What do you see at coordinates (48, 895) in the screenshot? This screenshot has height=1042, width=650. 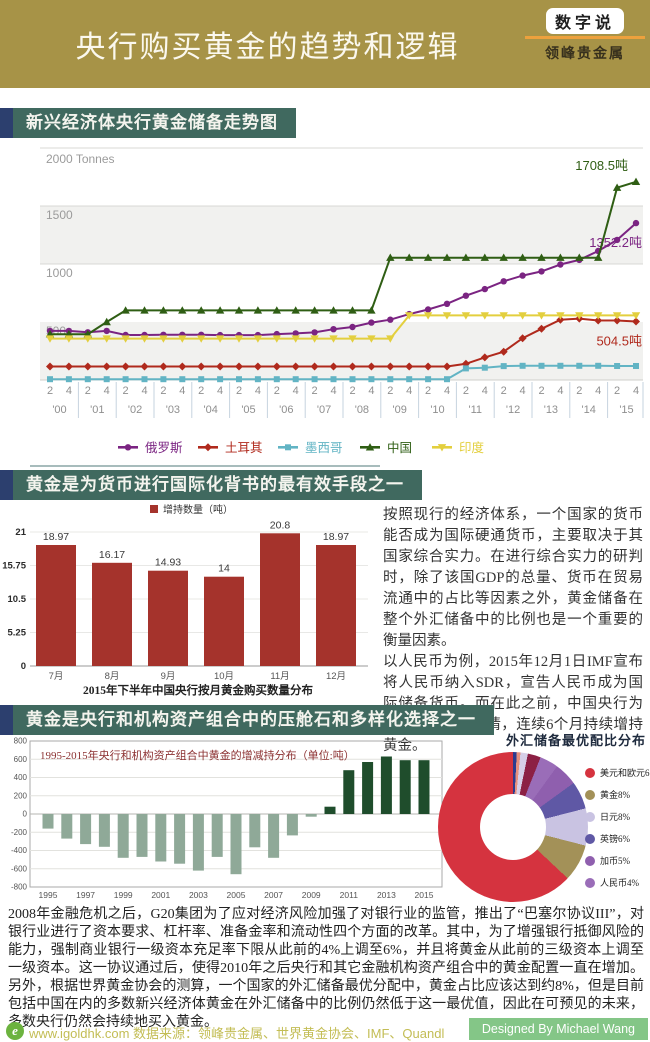 I see `category-label: 1995` at bounding box center [48, 895].